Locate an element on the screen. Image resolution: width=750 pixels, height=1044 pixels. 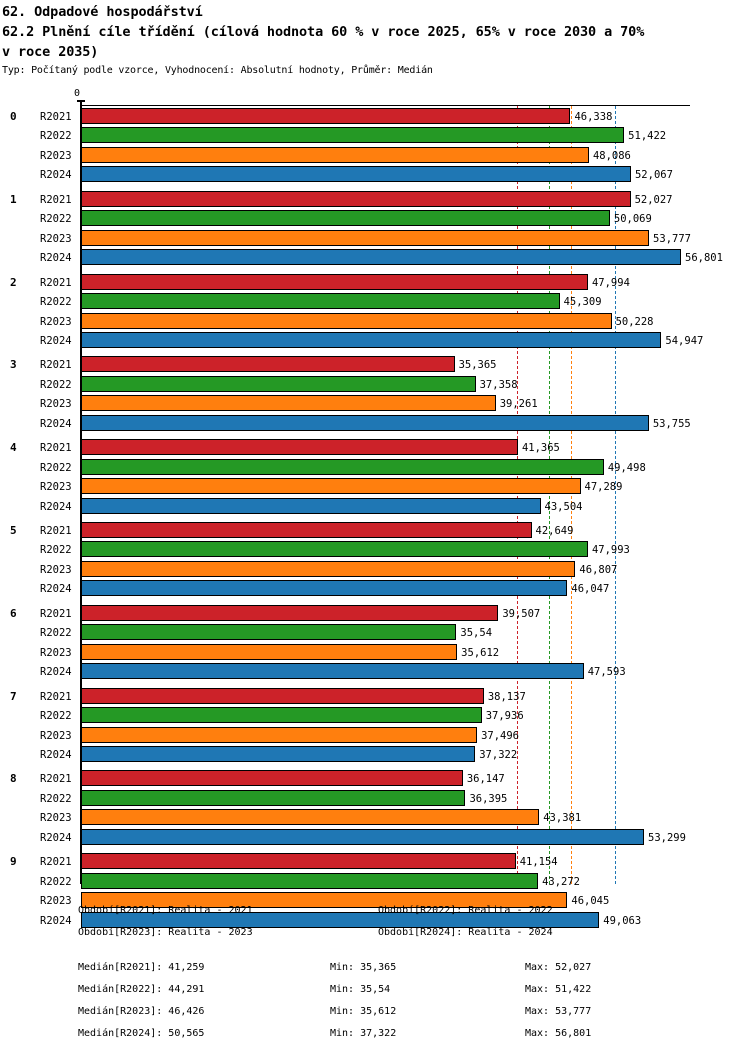
bar-value-label: 50,228 is located at coordinates (634, 321).